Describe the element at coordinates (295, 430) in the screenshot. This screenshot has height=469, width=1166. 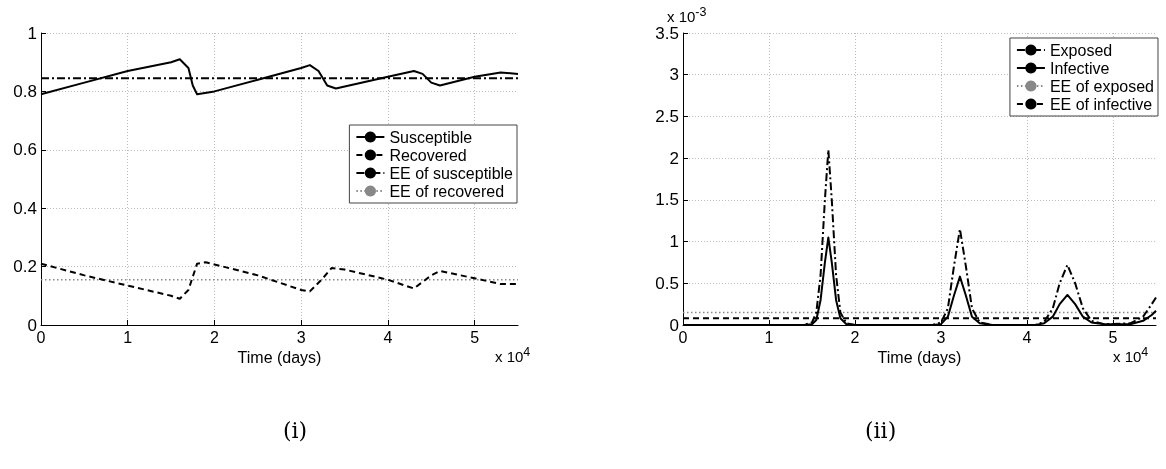
I see `text: (i)` at that location.